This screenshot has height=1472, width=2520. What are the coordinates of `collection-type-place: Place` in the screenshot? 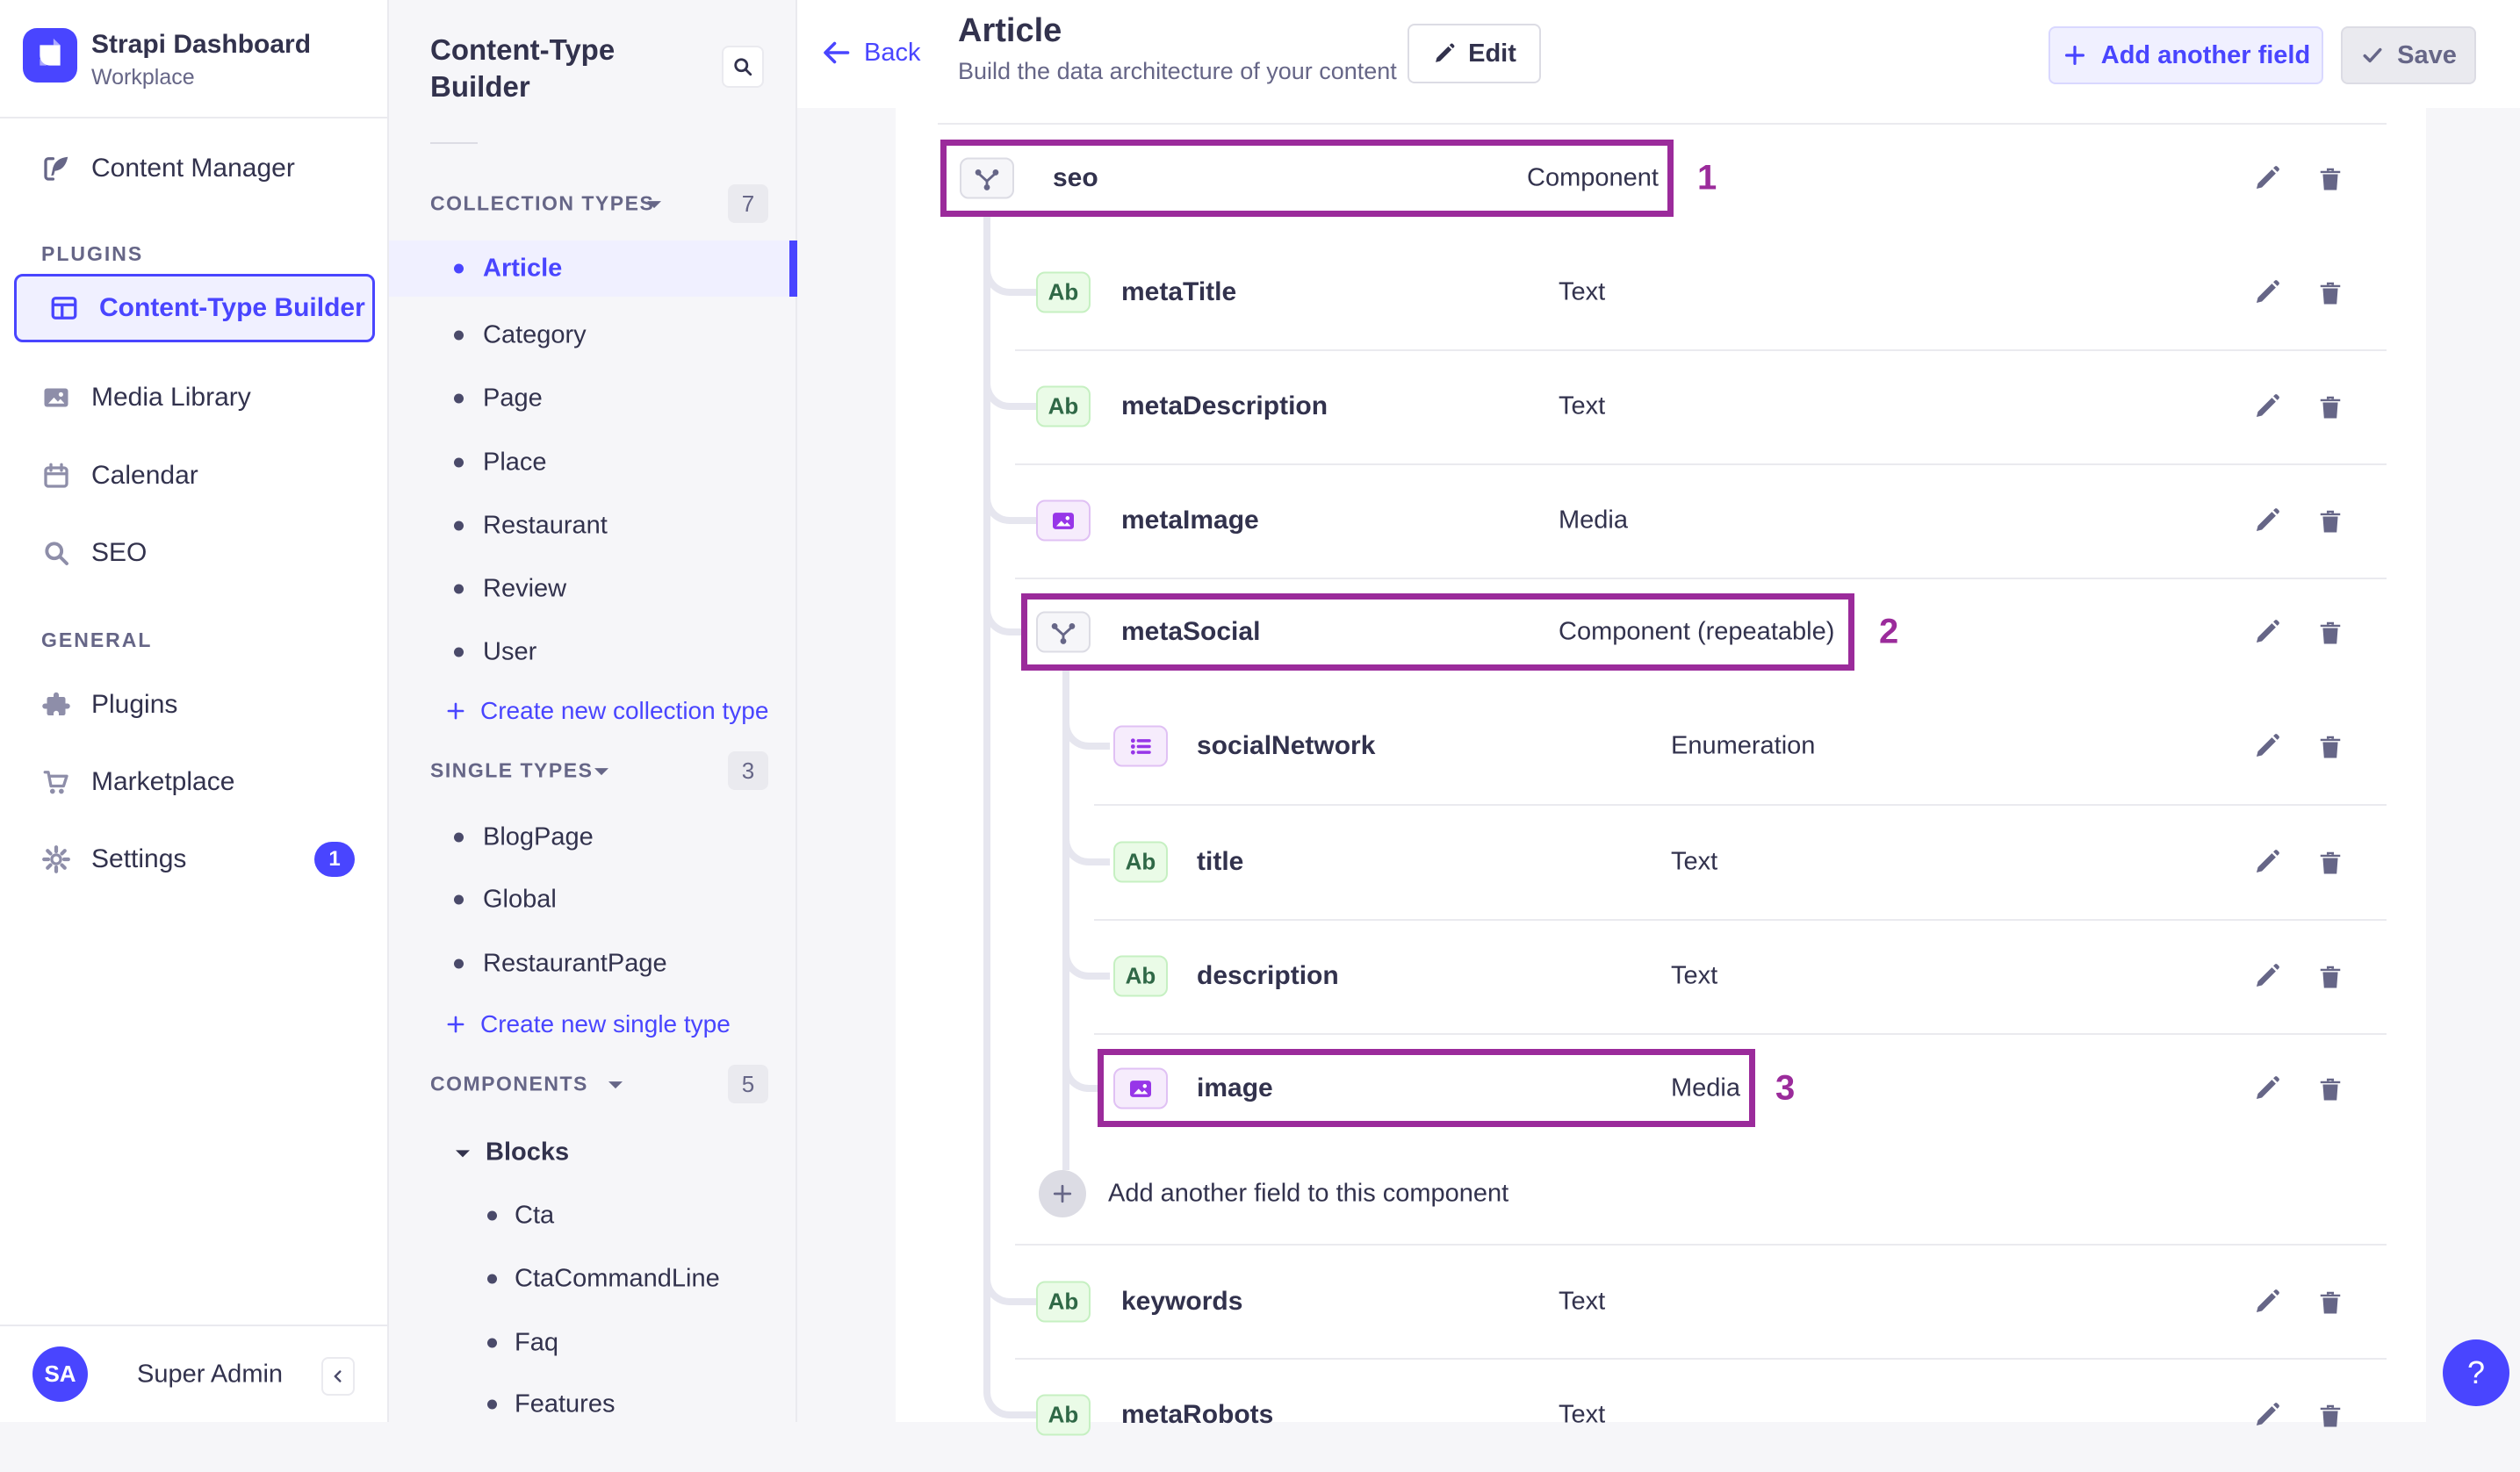 It's located at (593, 463).